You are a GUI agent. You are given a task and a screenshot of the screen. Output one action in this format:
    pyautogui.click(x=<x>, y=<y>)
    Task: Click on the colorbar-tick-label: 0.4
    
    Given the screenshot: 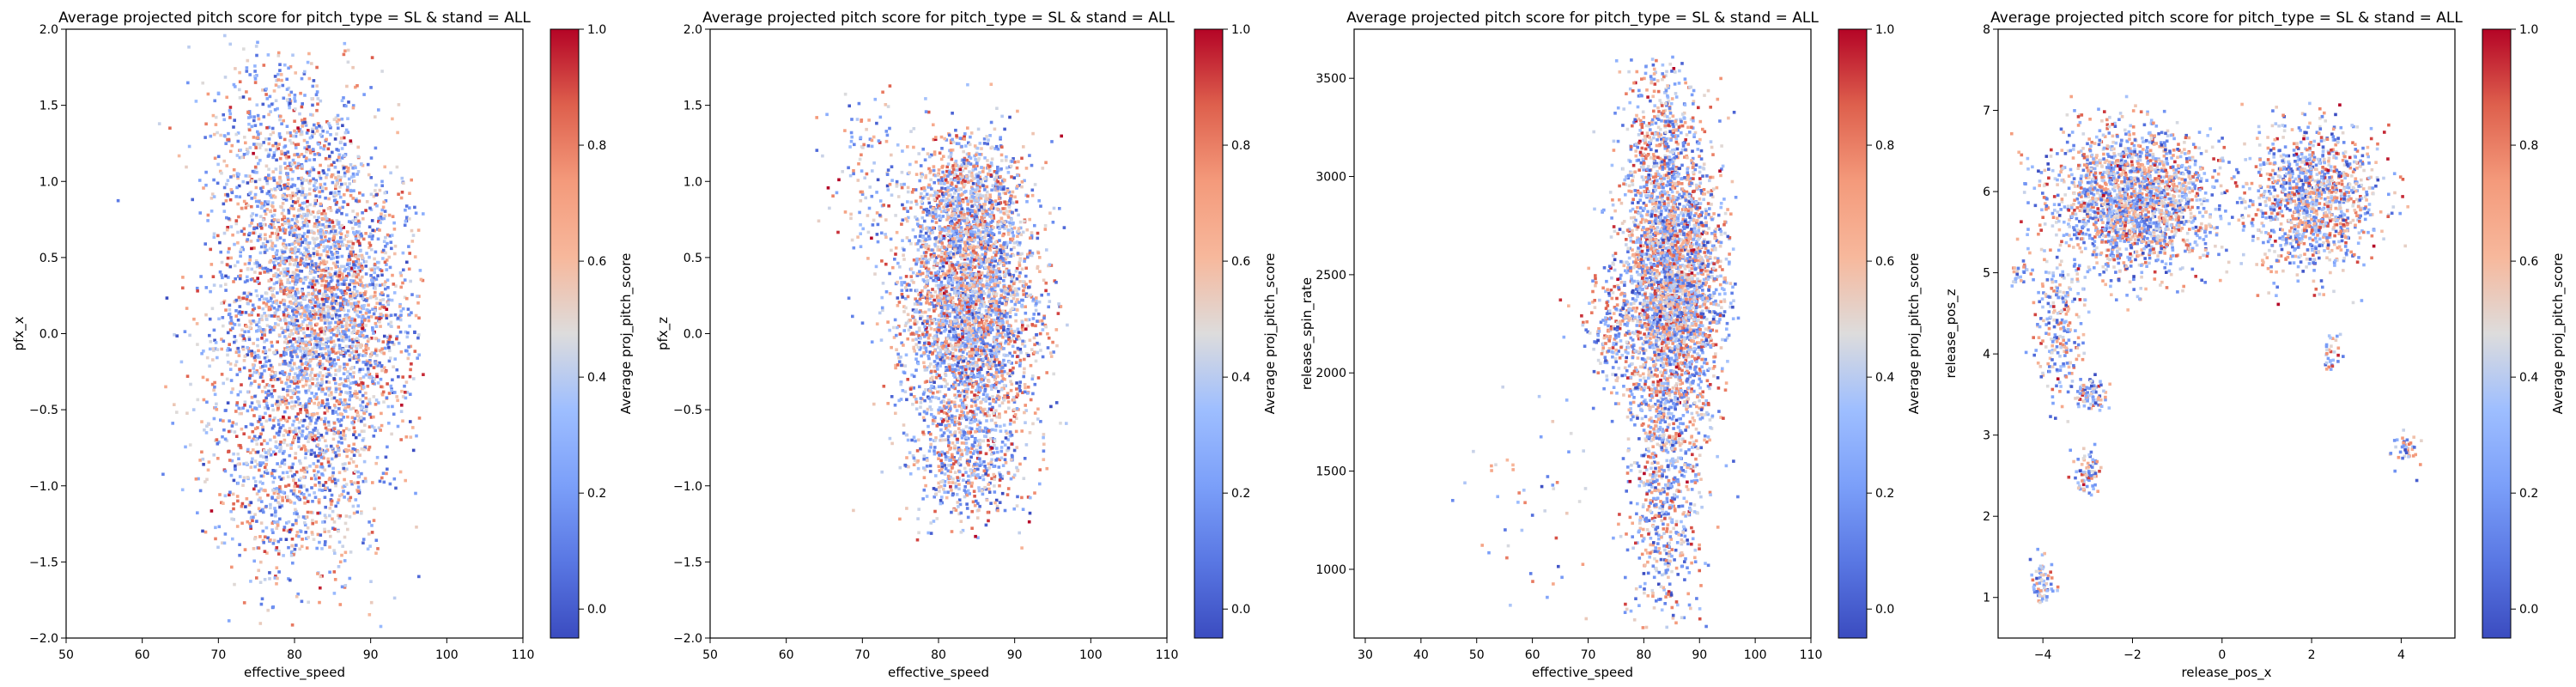 What is the action you would take?
    pyautogui.click(x=596, y=378)
    